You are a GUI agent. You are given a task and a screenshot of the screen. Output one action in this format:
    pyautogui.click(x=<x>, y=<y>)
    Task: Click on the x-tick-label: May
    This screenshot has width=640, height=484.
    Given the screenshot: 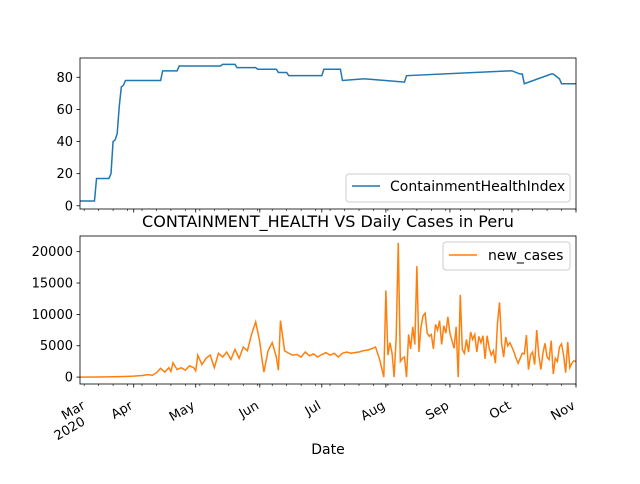 What is the action you would take?
    pyautogui.click(x=182, y=411)
    